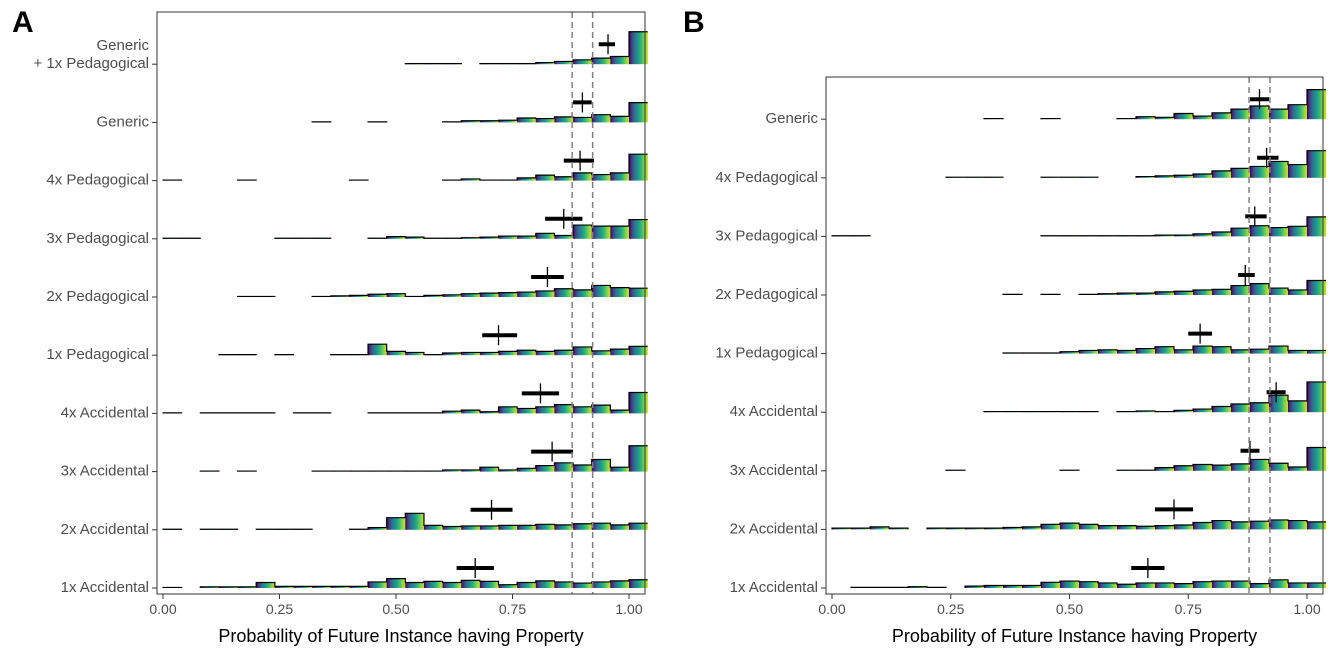  What do you see at coordinates (97, 296) in the screenshot?
I see `a-ylabel-5-0: 2x Pedagogical` at bounding box center [97, 296].